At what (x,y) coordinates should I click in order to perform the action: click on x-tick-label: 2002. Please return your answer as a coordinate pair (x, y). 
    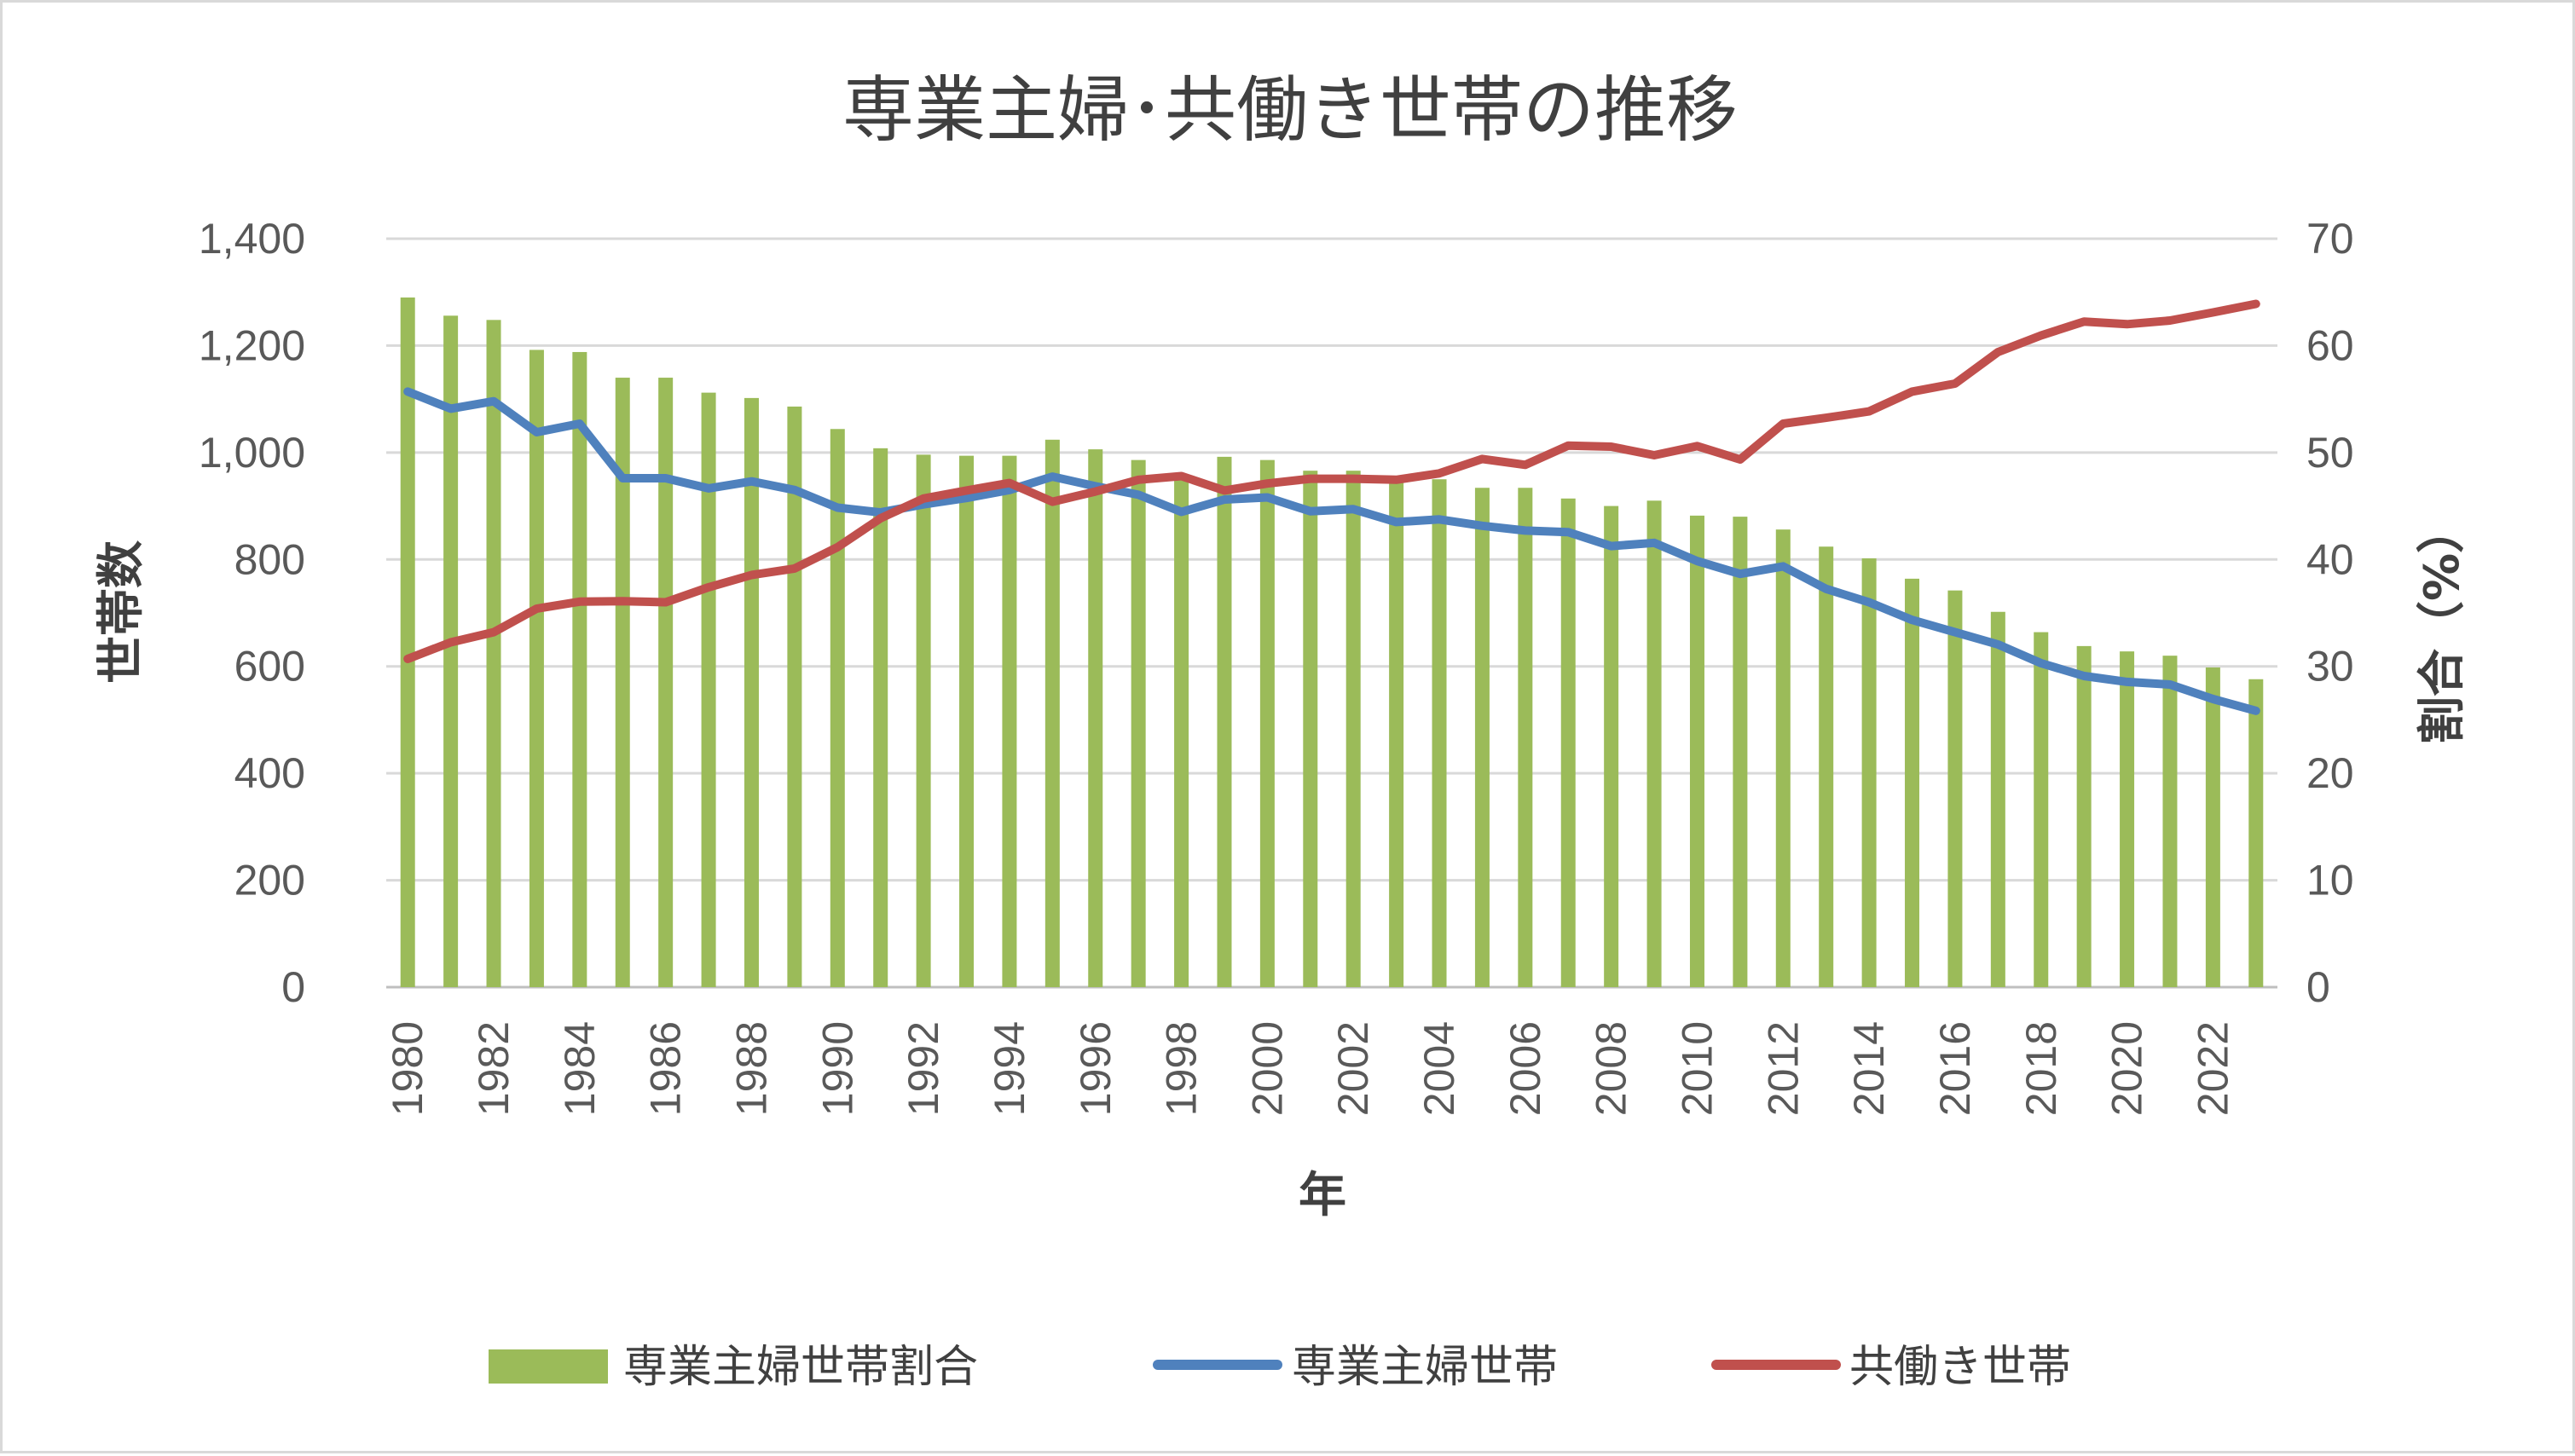
    Looking at the image, I should click on (1353, 1068).